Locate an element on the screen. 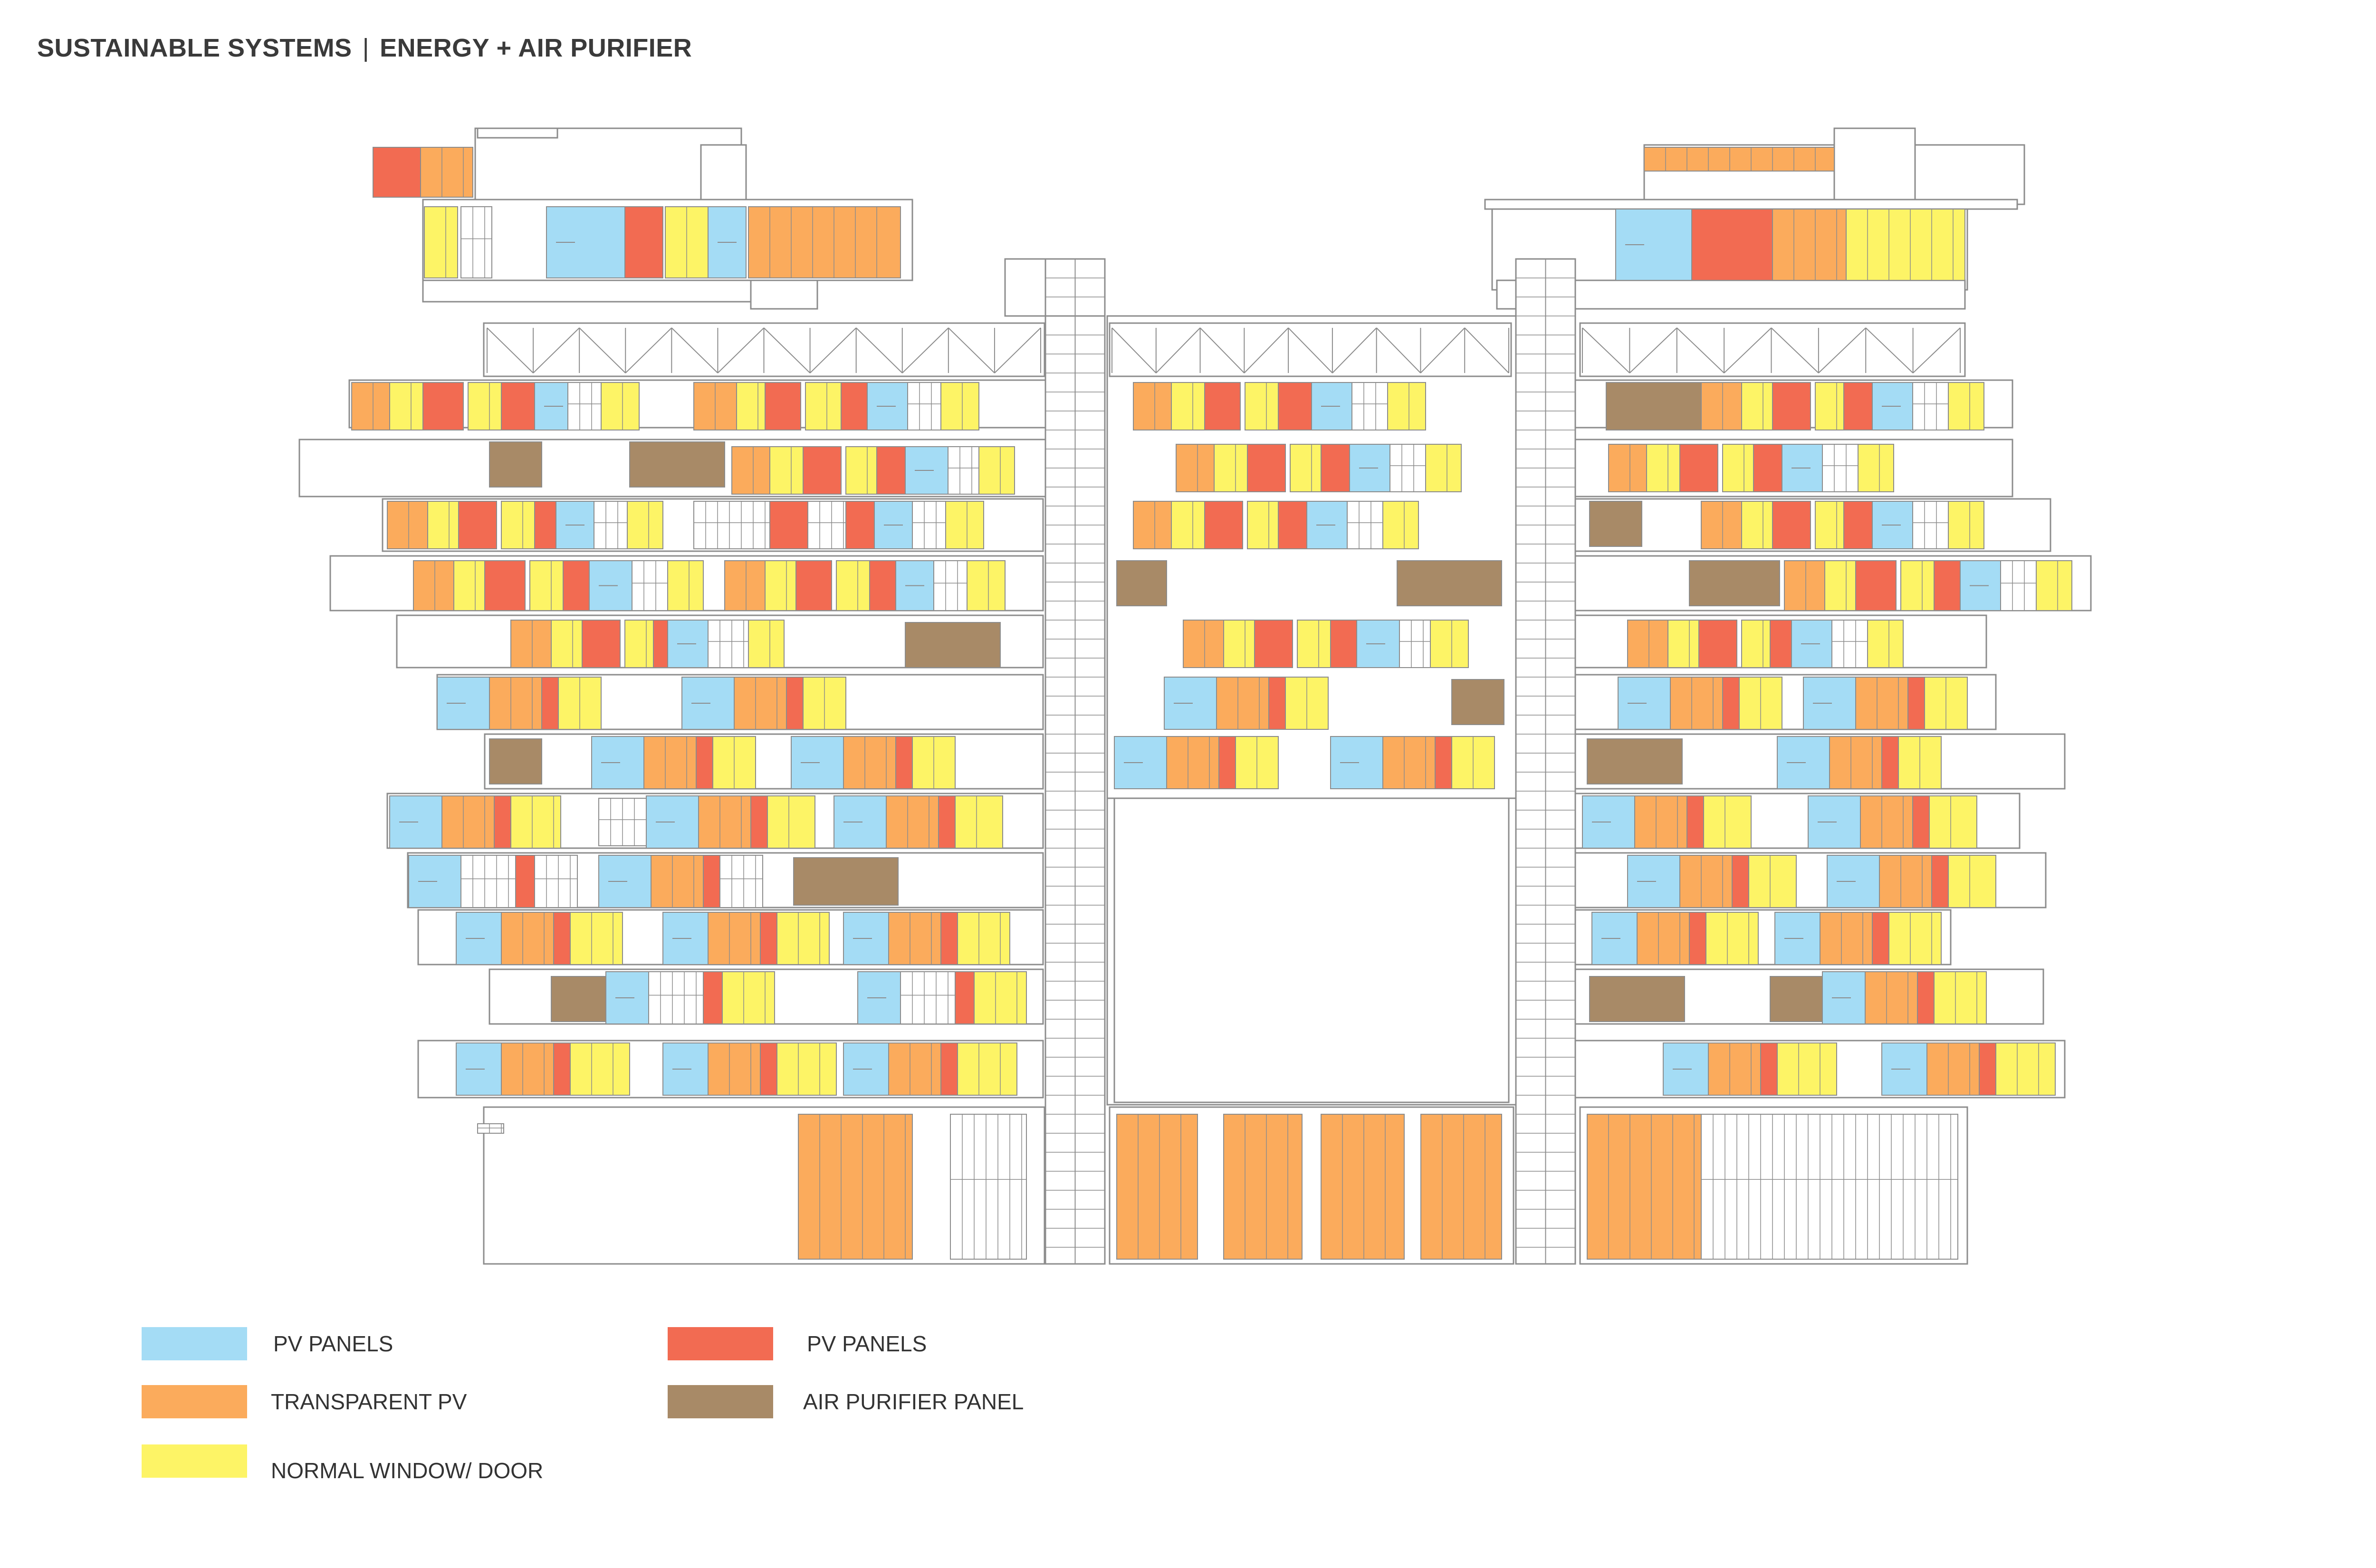 This screenshot has height=1568, width=2376. legend-swatch-transparent-pv is located at coordinates (194, 1402).